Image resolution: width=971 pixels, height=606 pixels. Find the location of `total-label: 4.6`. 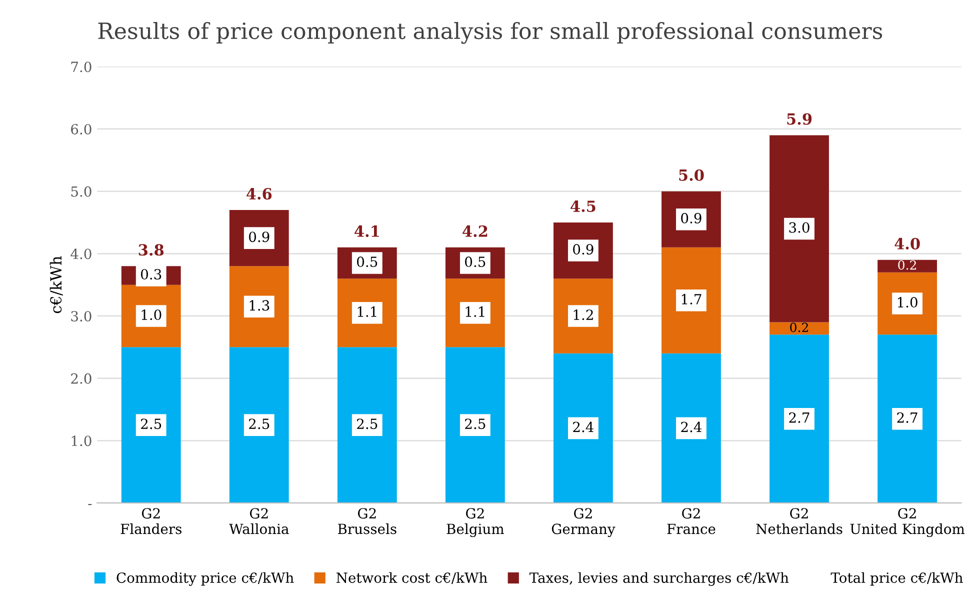

total-label: 4.6 is located at coordinates (259, 194).